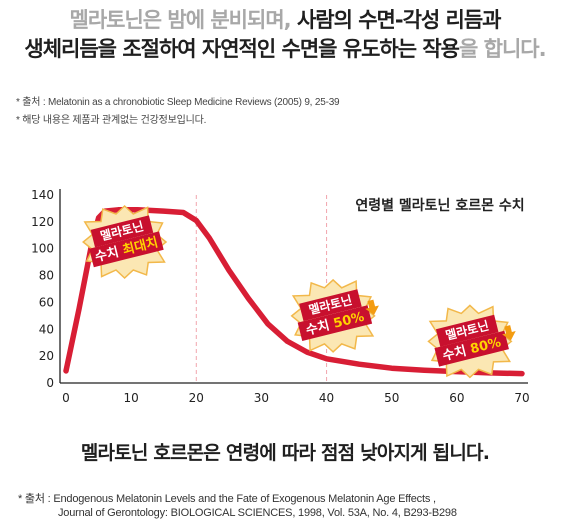 The image size is (570, 532). I want to click on x-tick-label: 50, so click(391, 398).